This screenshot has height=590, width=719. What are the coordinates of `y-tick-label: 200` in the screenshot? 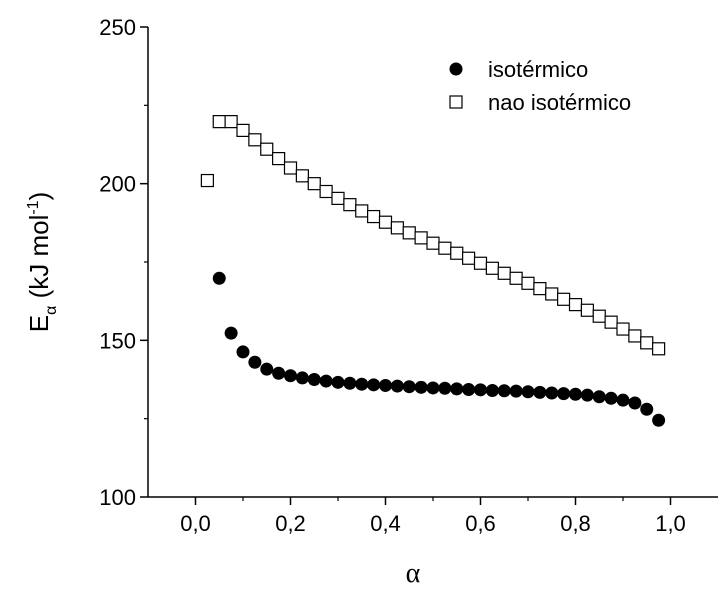 It's located at (117, 184).